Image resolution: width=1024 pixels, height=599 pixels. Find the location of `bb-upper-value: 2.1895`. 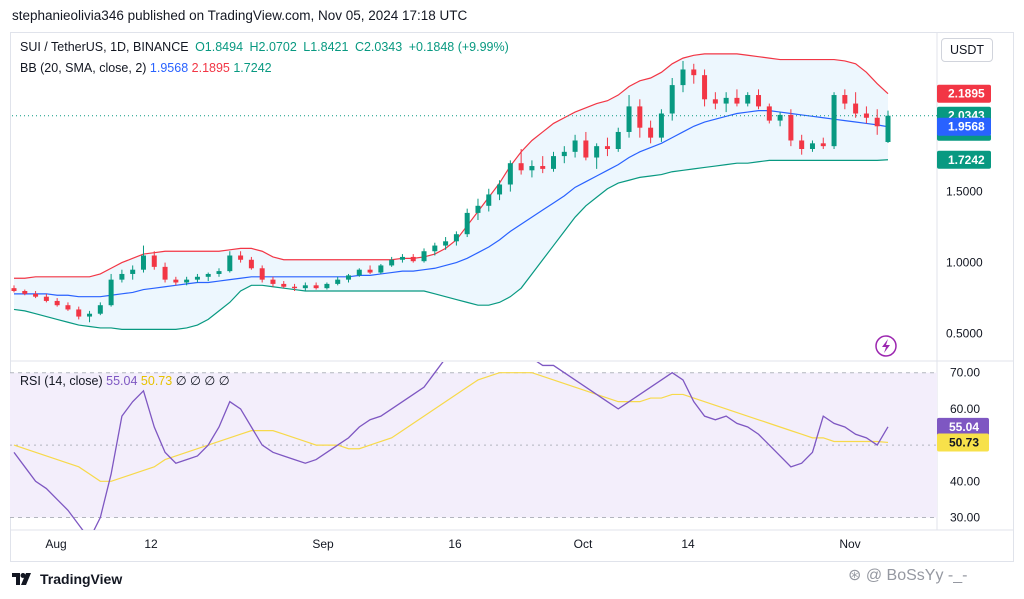

bb-upper-value: 2.1895 is located at coordinates (210, 68).